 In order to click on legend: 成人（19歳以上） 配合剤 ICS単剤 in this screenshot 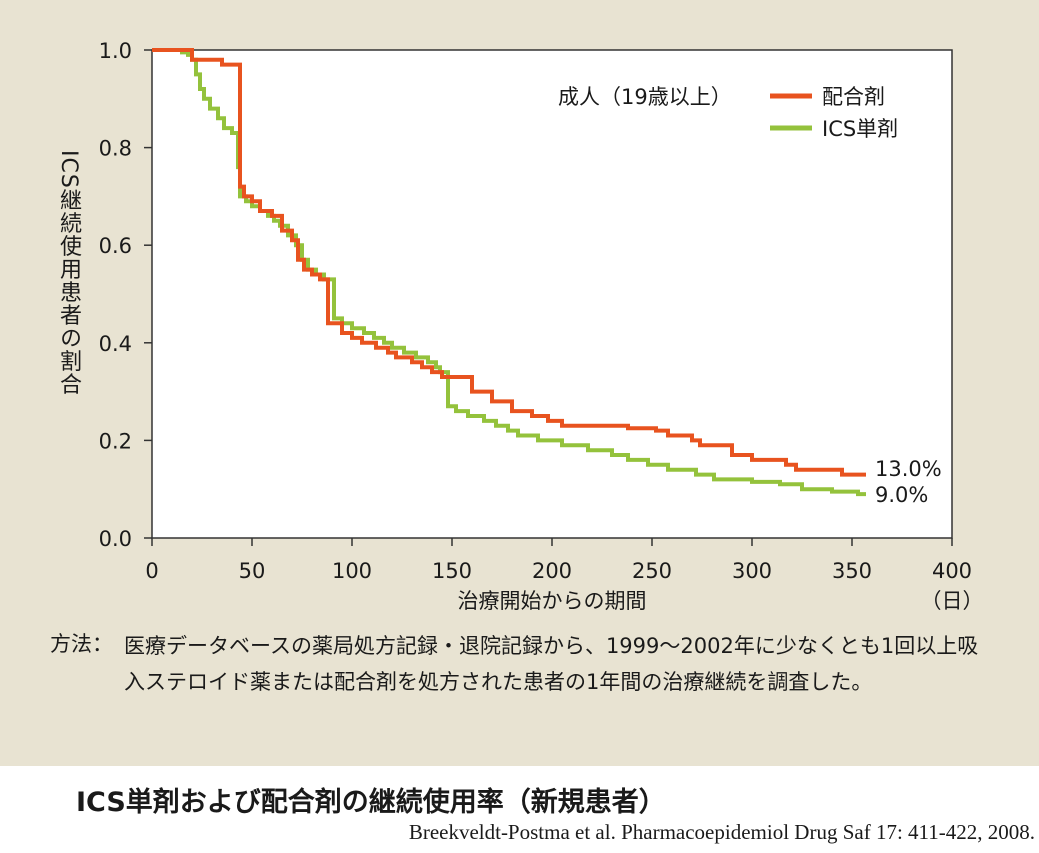, I will do `click(728, 113)`.